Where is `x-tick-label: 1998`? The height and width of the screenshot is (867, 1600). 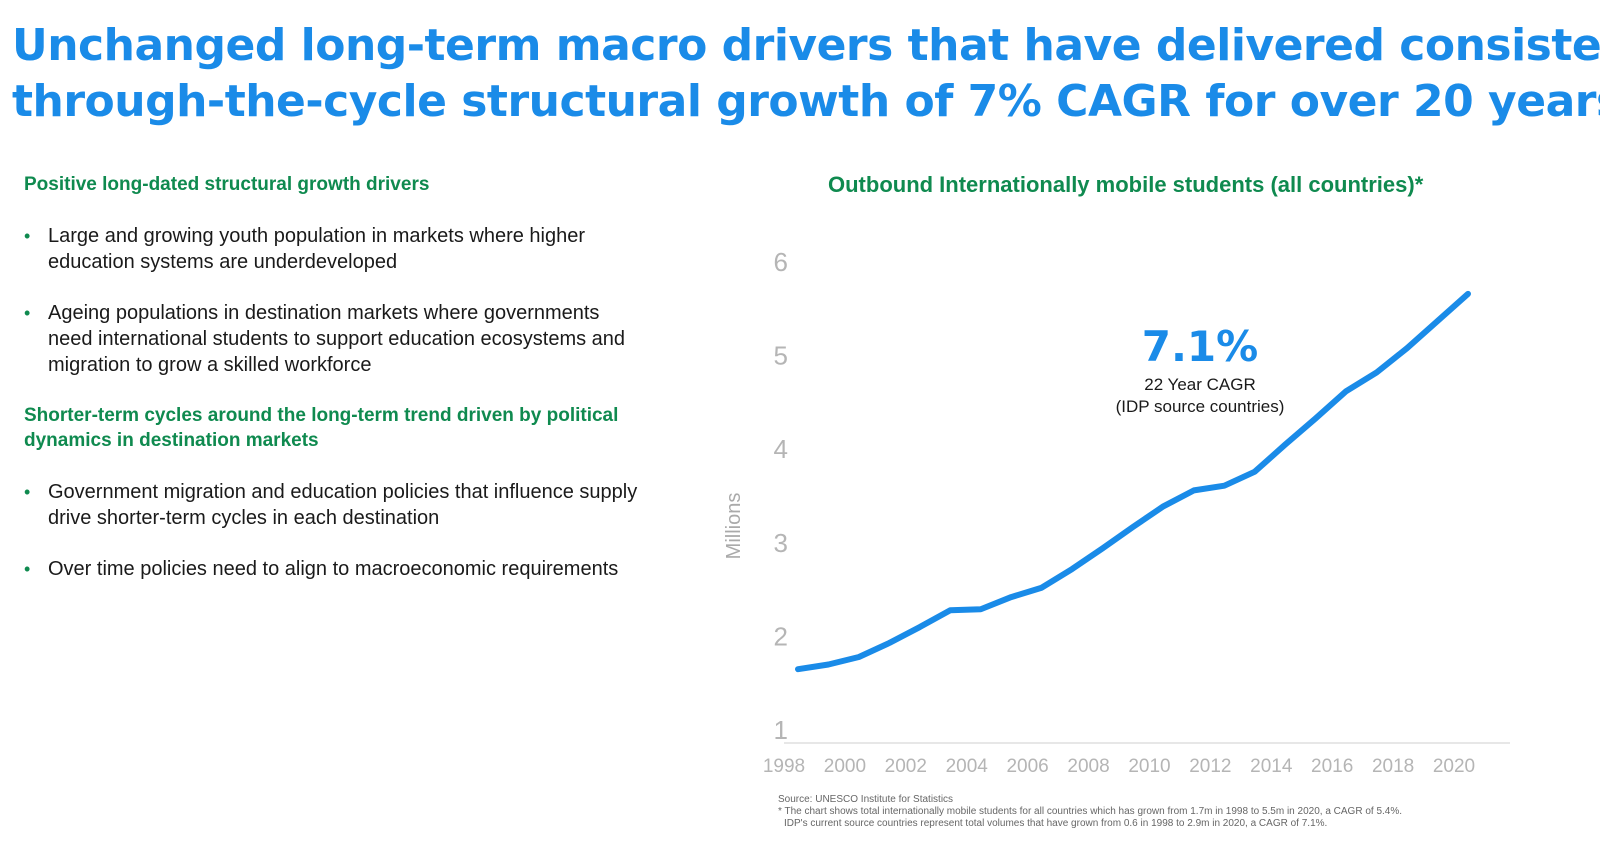
x-tick-label: 1998 is located at coordinates (784, 766).